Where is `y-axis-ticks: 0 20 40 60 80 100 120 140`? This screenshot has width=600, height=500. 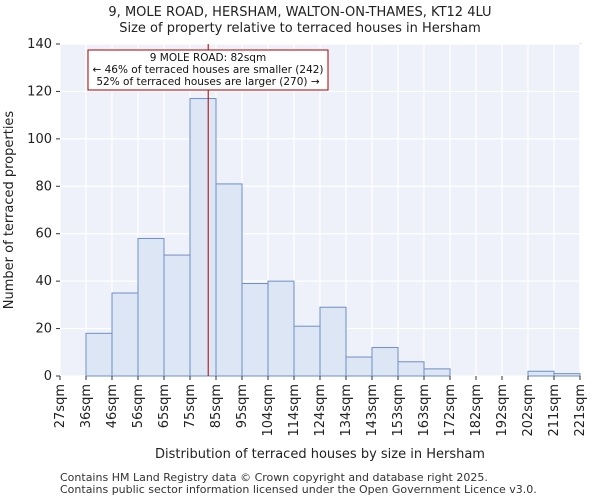
y-axis-ticks: 0 20 40 60 80 100 120 140 is located at coordinates (43, 210).